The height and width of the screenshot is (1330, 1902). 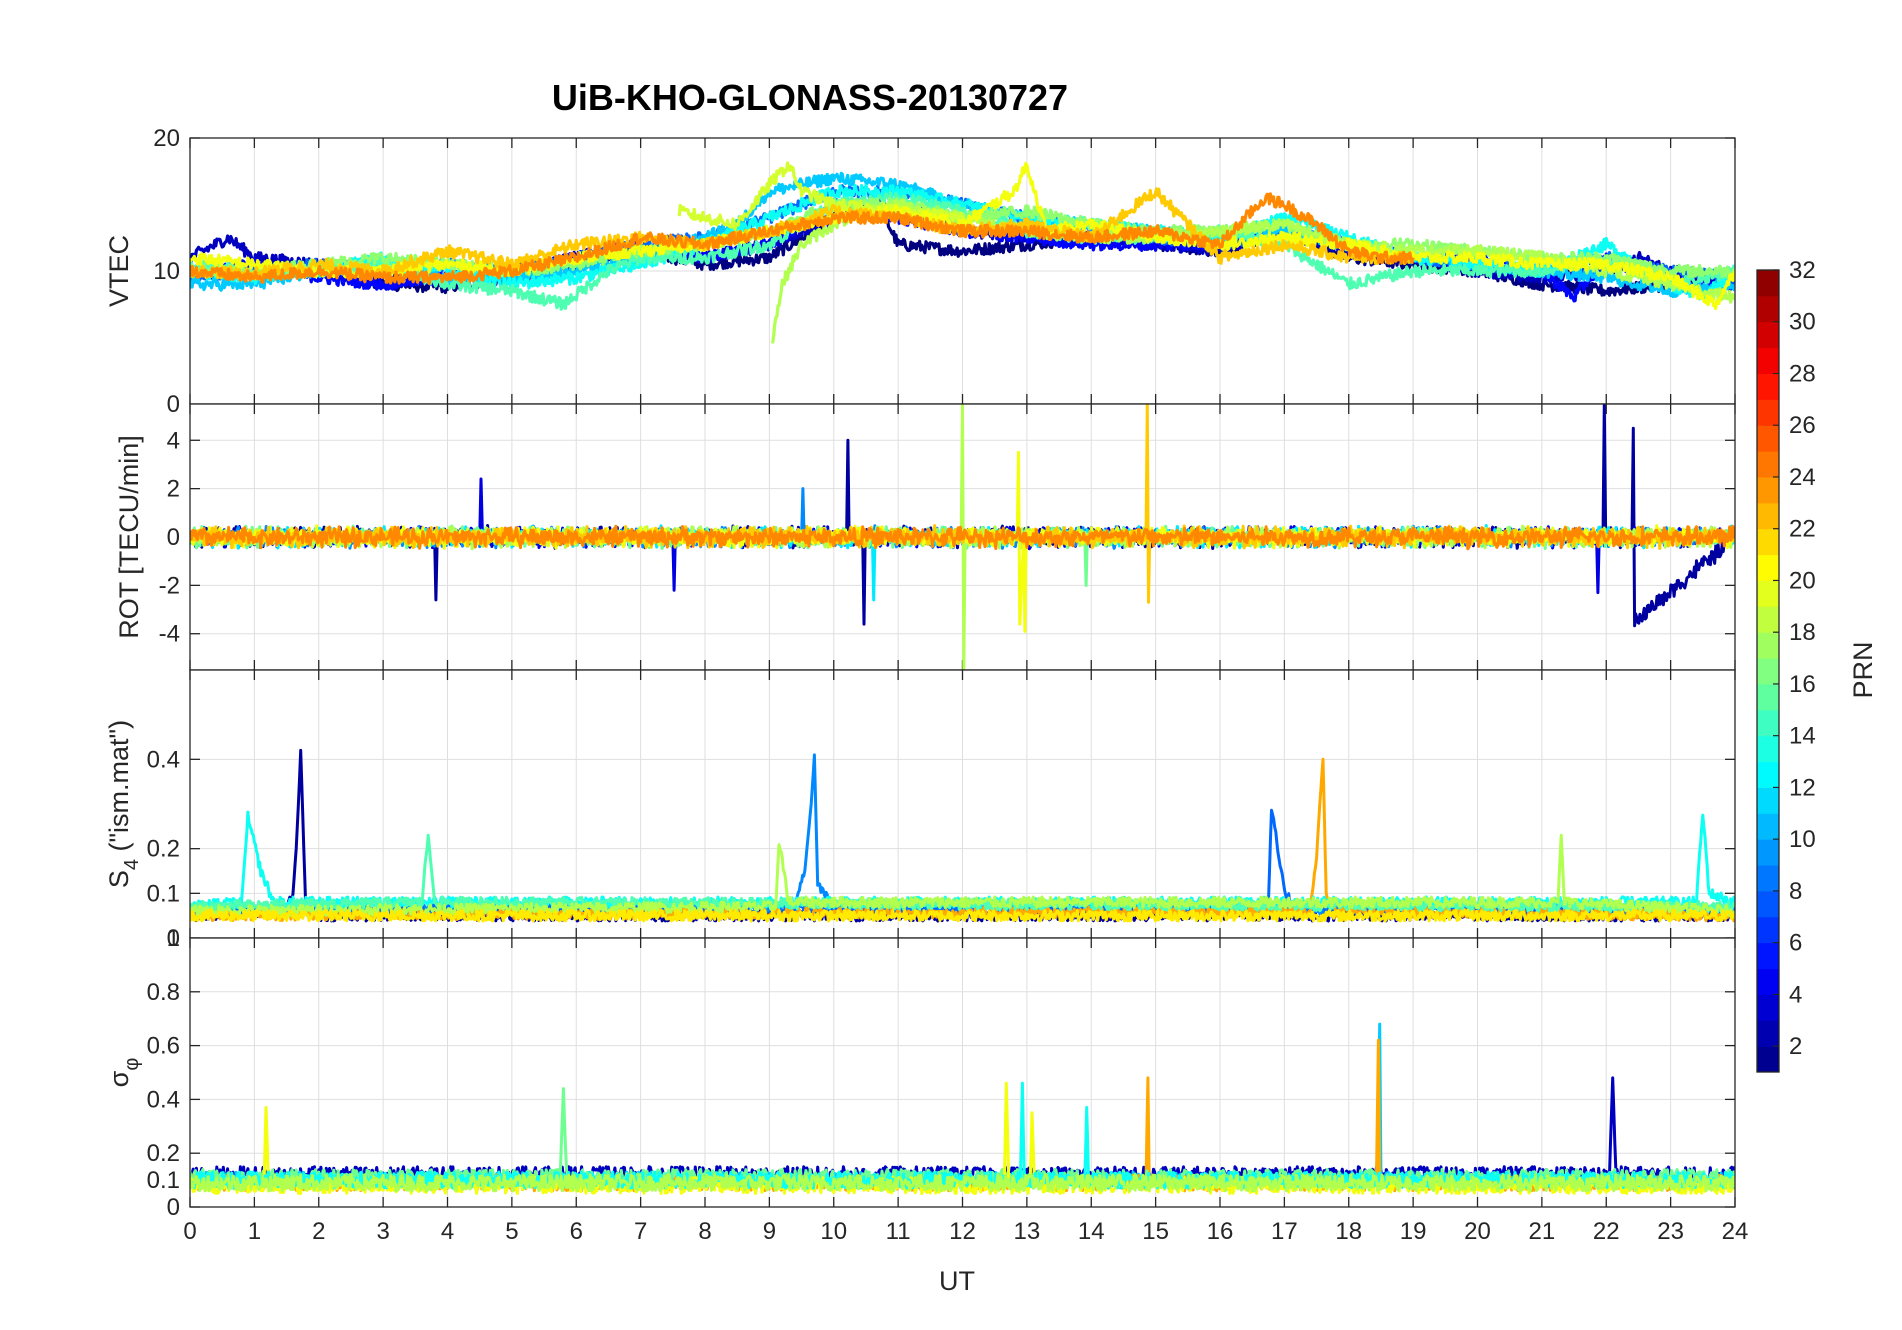 I want to click on colorbar-tick-label: 26, so click(x=1802, y=425).